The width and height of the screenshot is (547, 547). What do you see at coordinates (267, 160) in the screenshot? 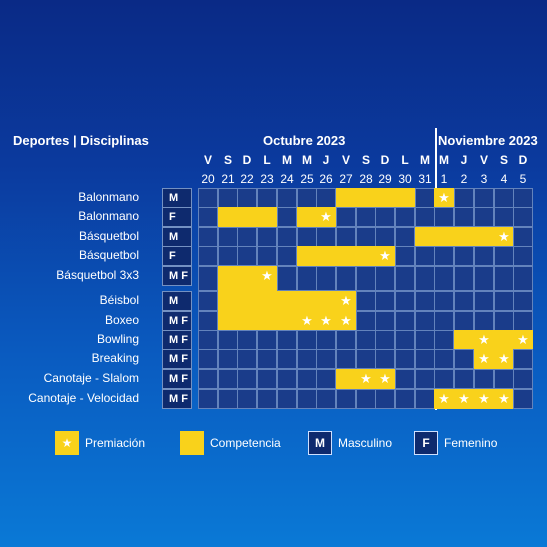
I see `day-of-week: L` at bounding box center [267, 160].